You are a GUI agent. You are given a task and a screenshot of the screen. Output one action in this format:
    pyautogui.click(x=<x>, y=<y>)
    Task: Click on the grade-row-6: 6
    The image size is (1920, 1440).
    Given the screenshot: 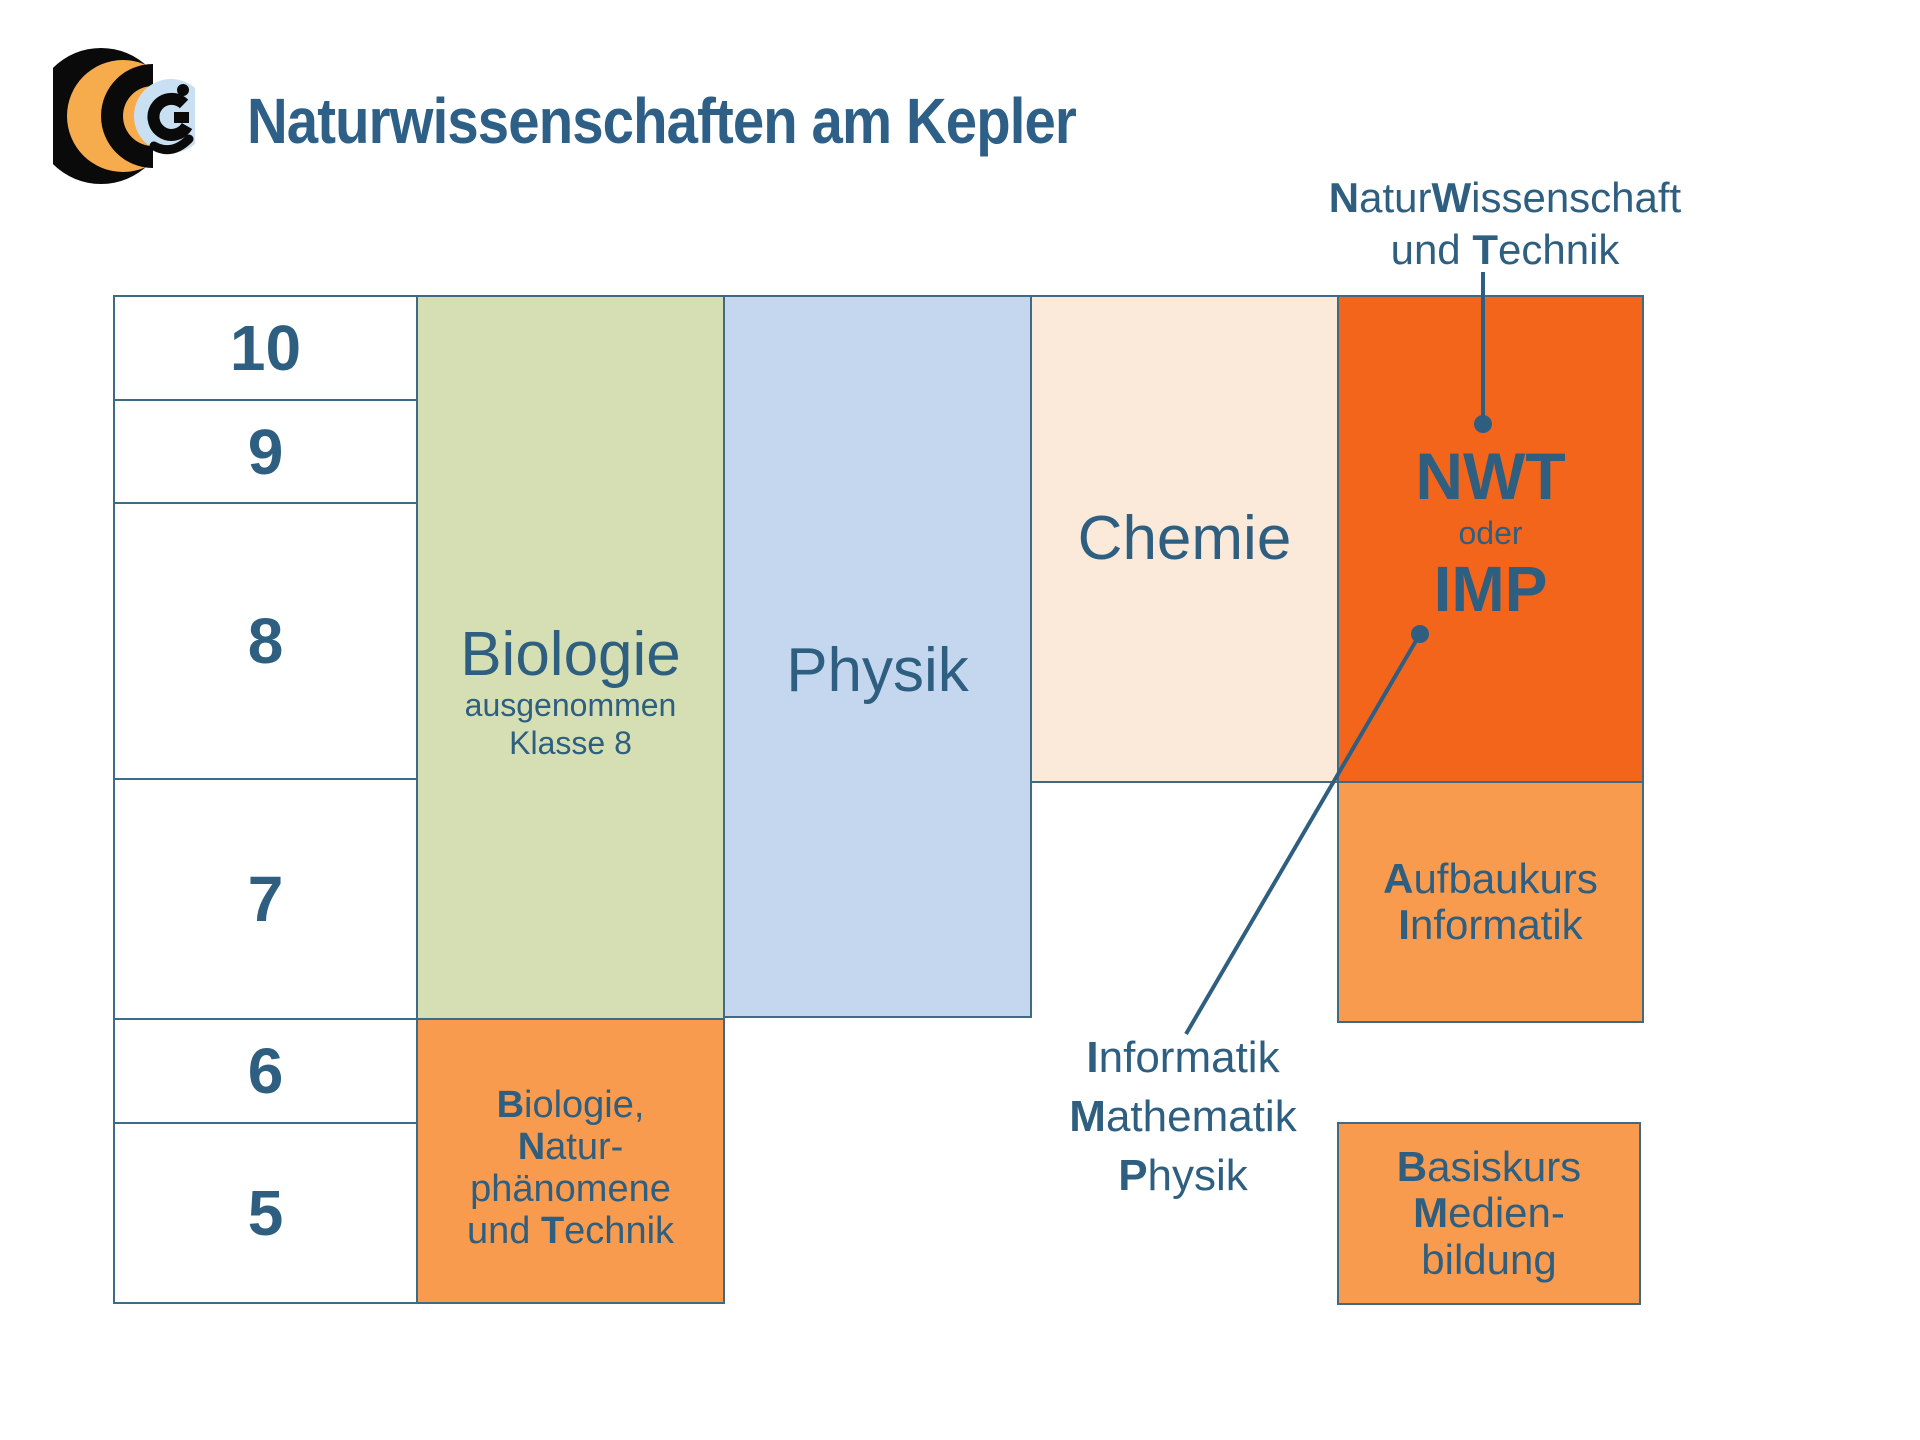 What is the action you would take?
    pyautogui.click(x=265, y=1071)
    